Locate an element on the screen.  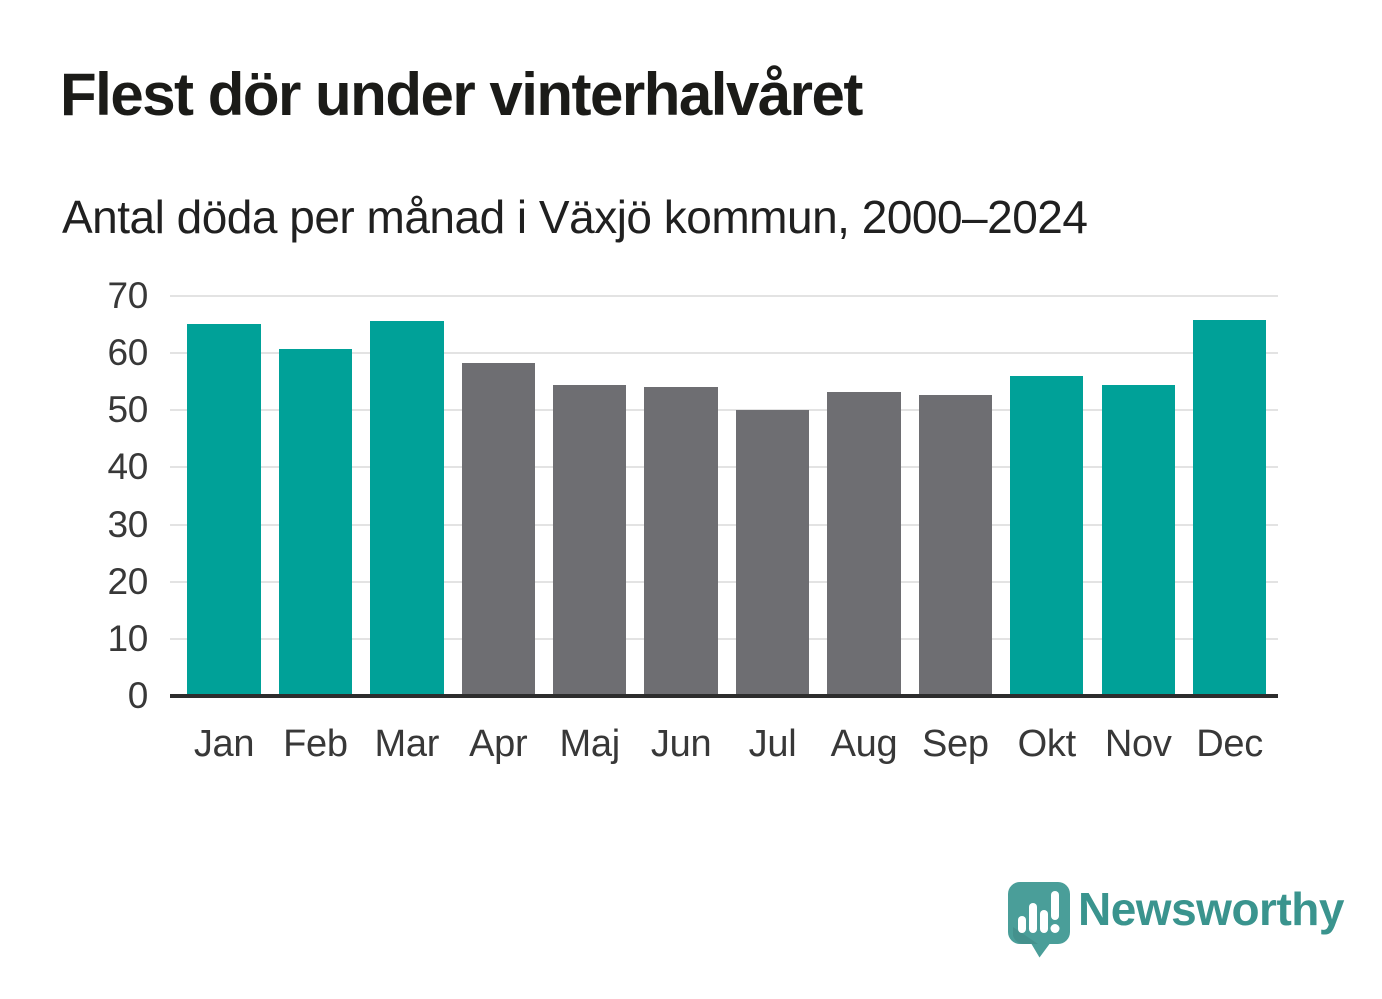
bar-jul is located at coordinates (772, 552).